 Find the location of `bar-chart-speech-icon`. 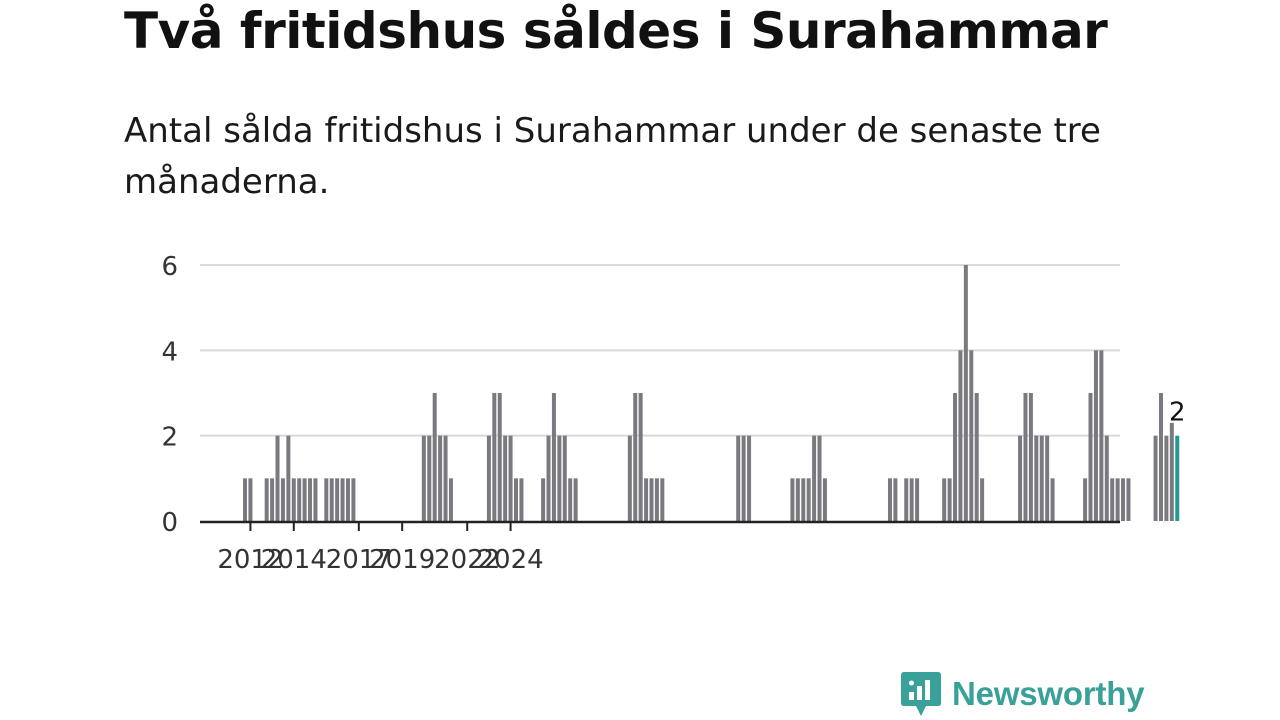

bar-chart-speech-icon is located at coordinates (921, 694).